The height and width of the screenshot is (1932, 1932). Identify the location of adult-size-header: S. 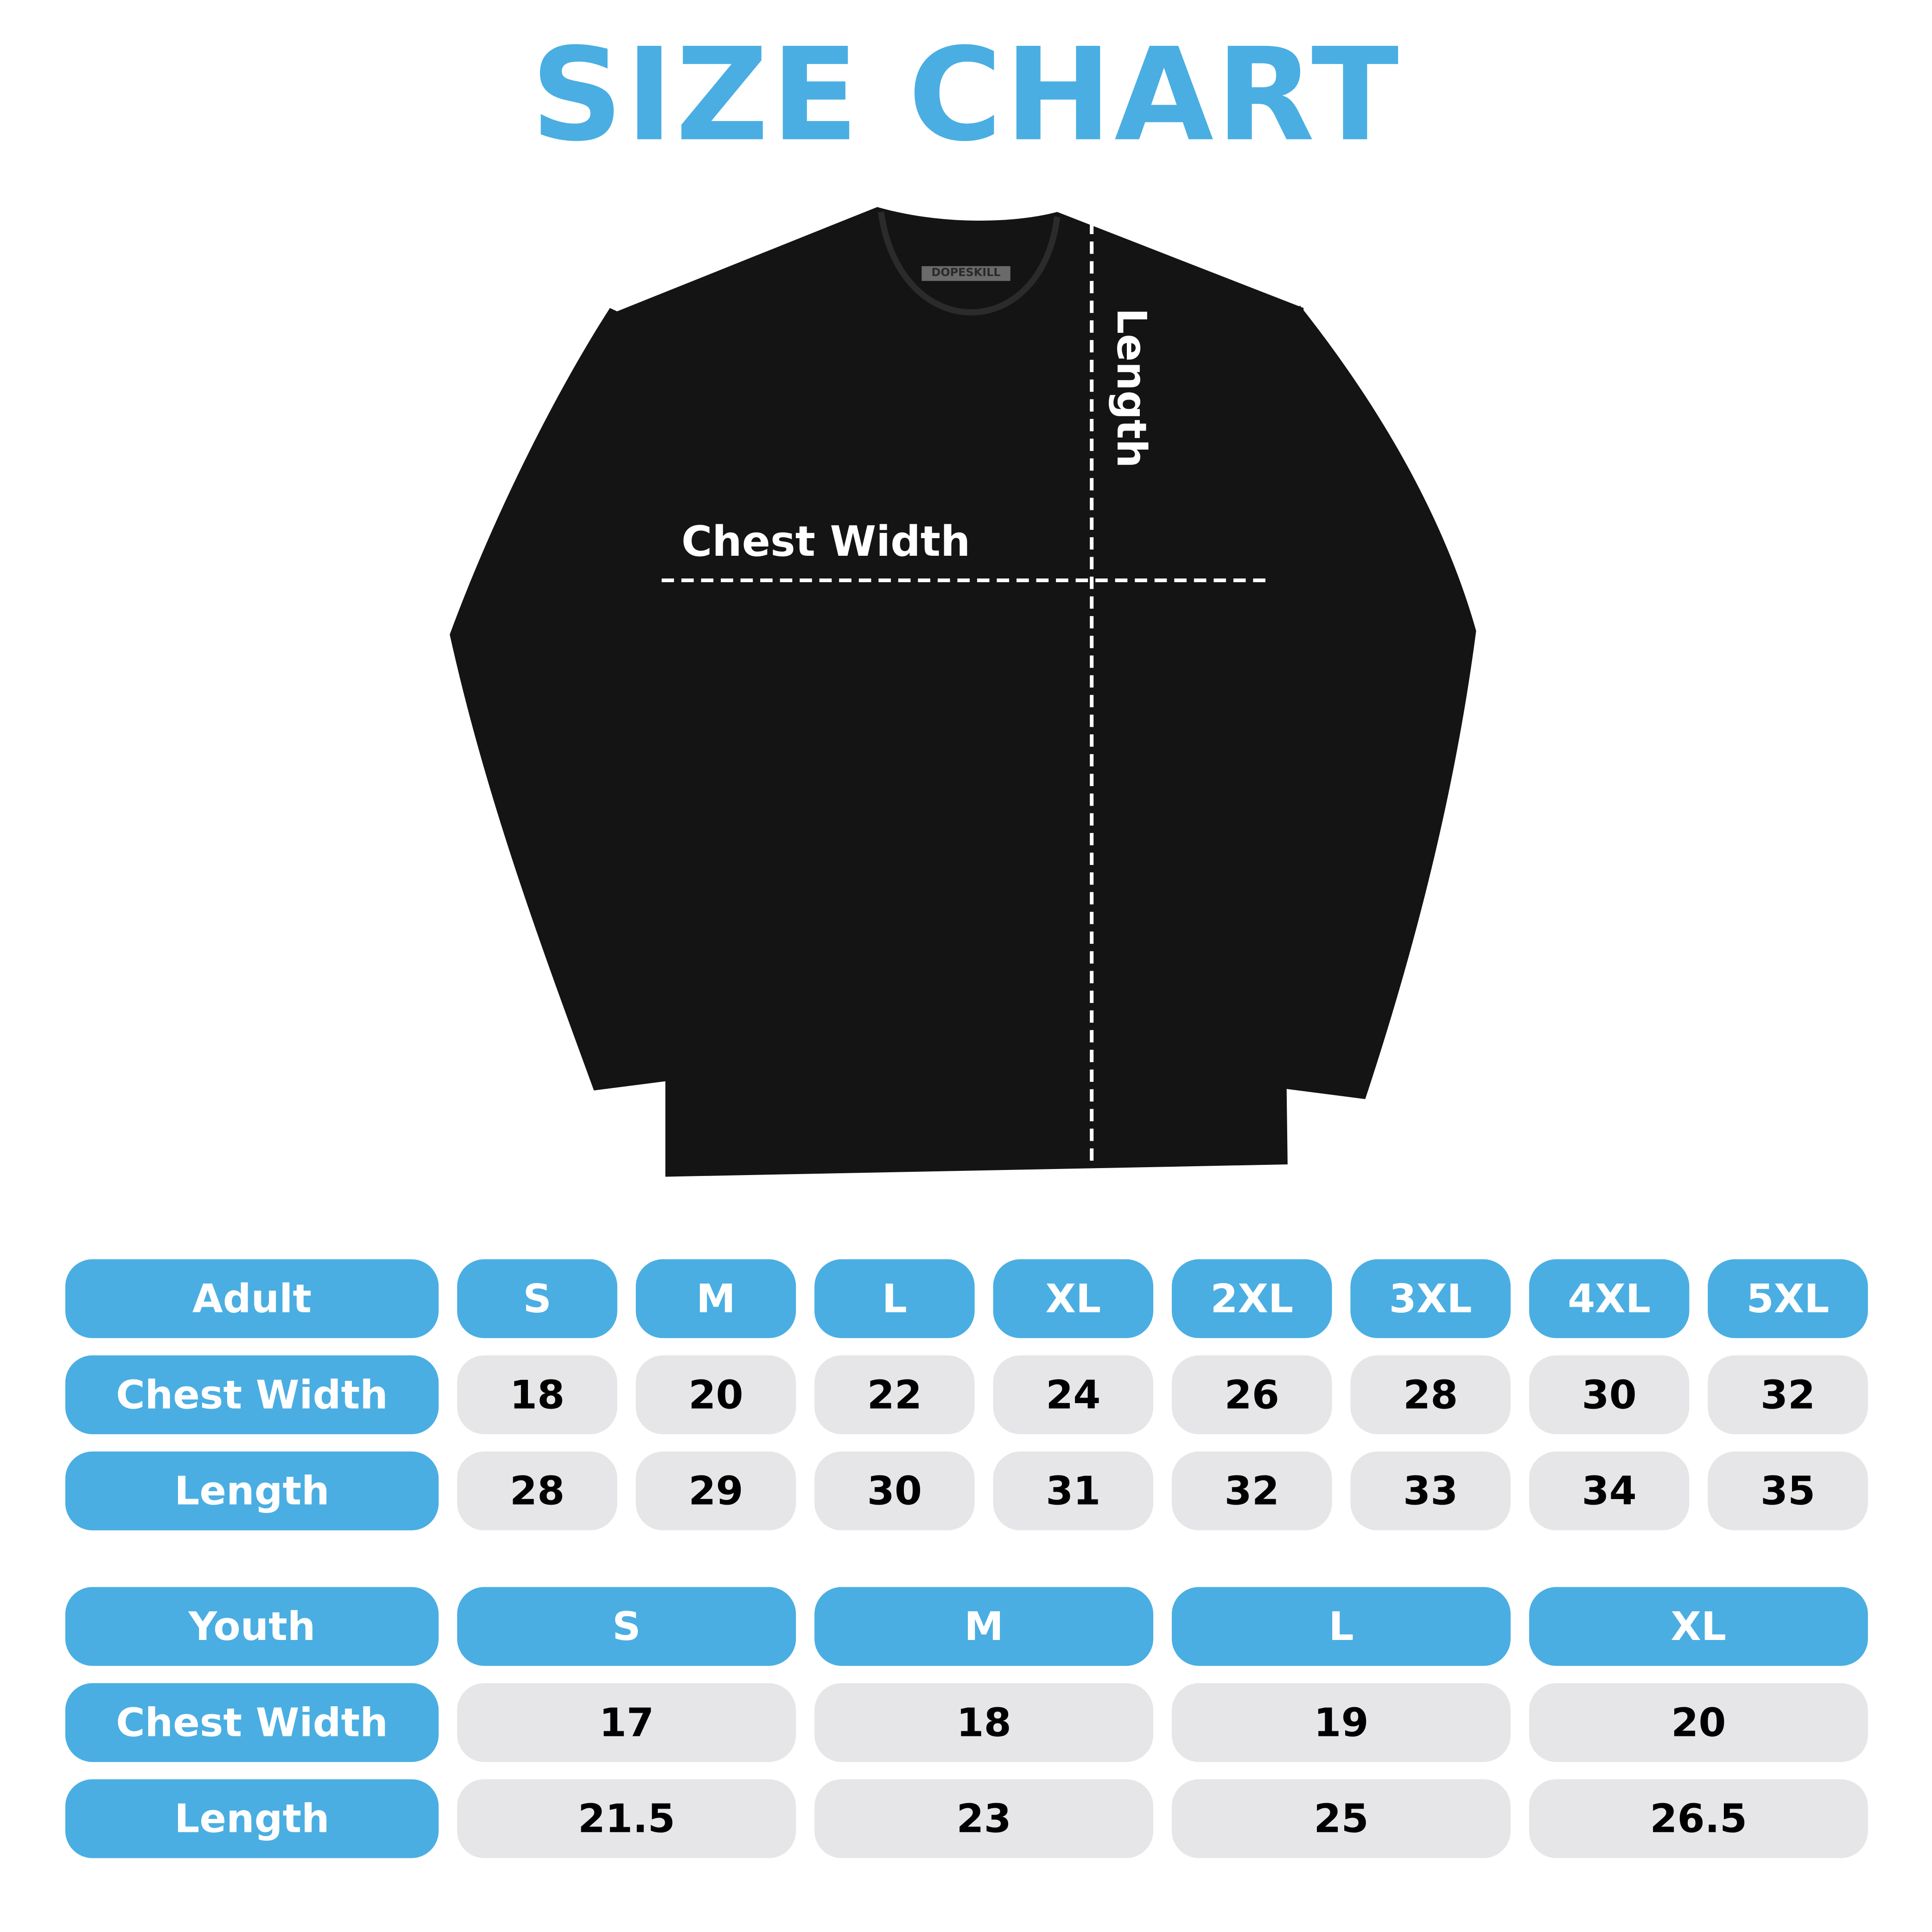
(537, 1298).